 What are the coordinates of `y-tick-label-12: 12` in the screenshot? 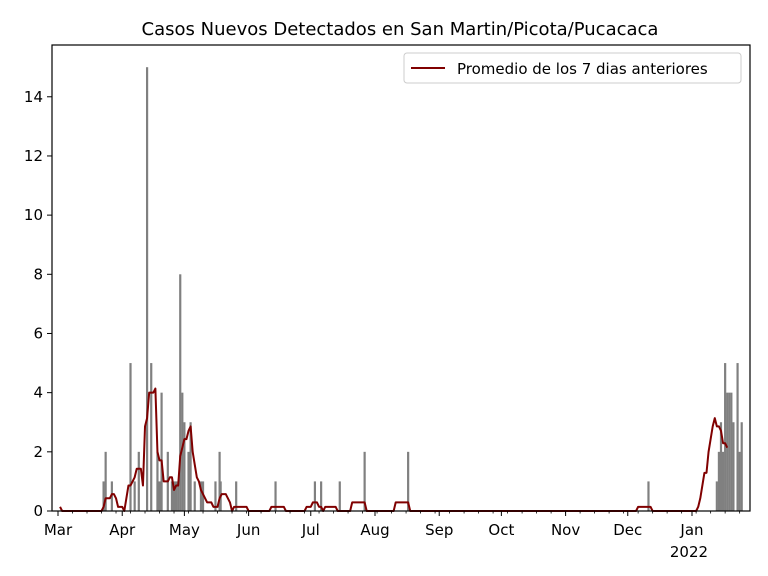 It's located at (33, 156).